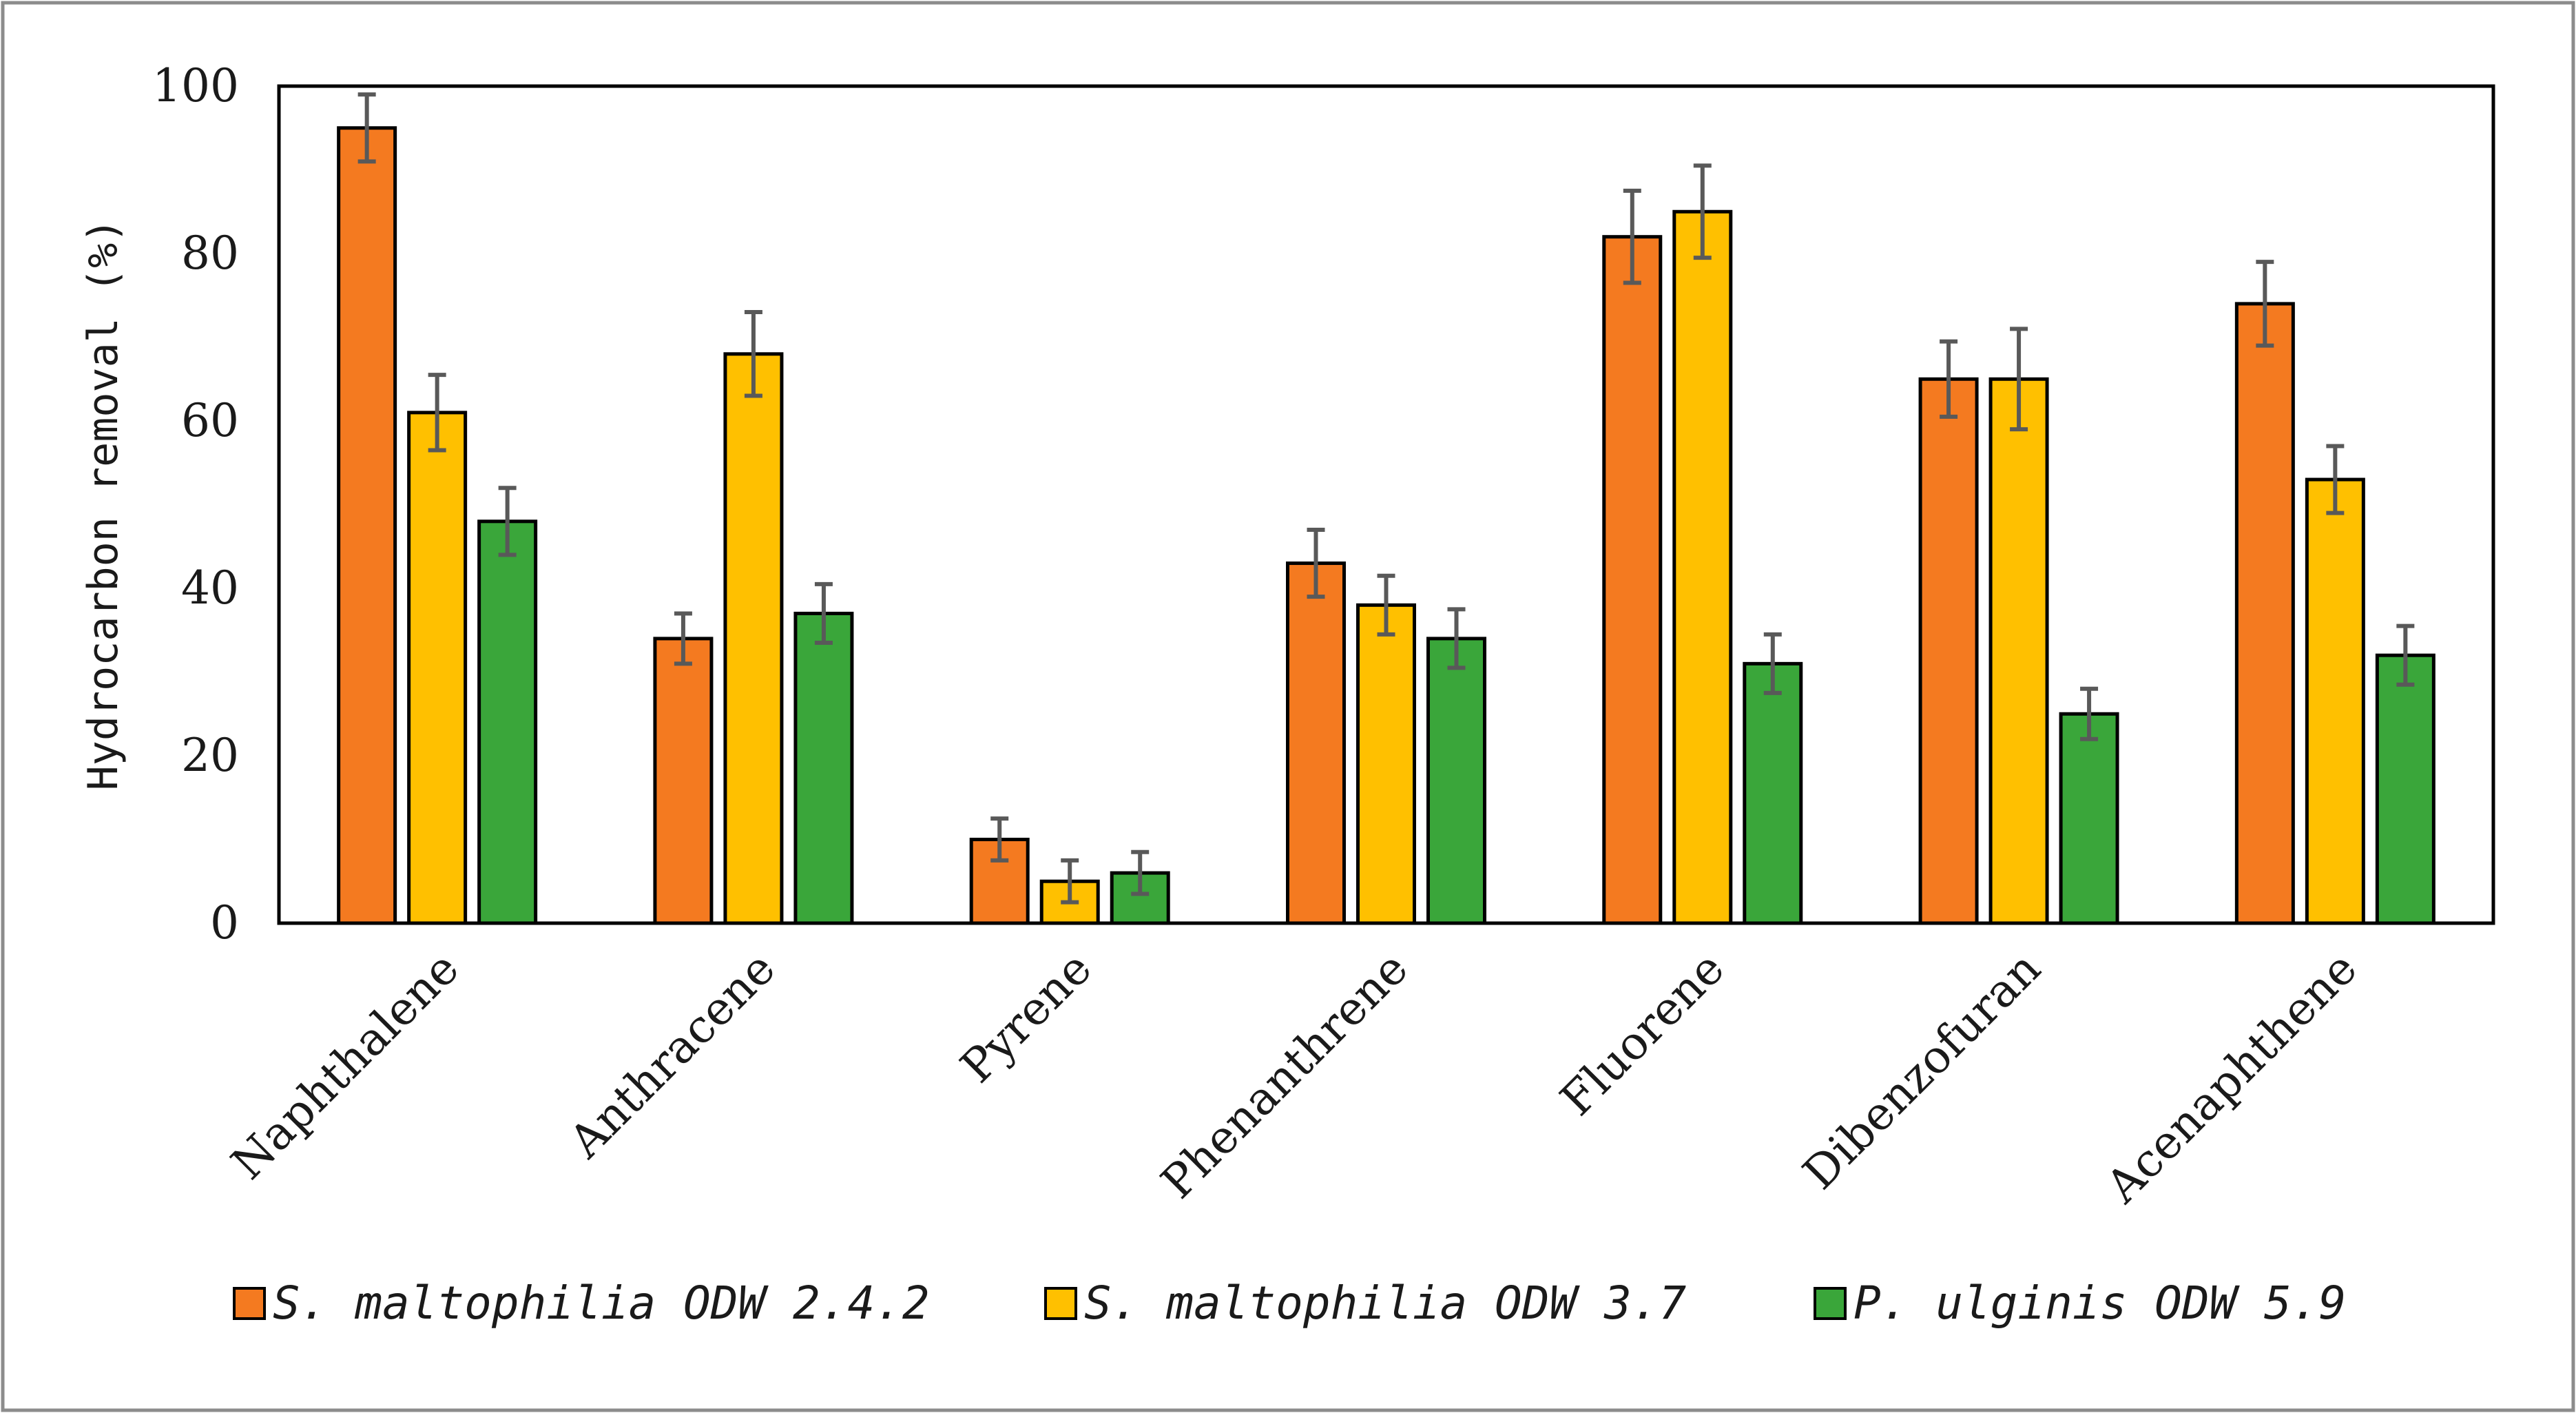  What do you see at coordinates (224, 922) in the screenshot?
I see `y-tick-label-0: 0` at bounding box center [224, 922].